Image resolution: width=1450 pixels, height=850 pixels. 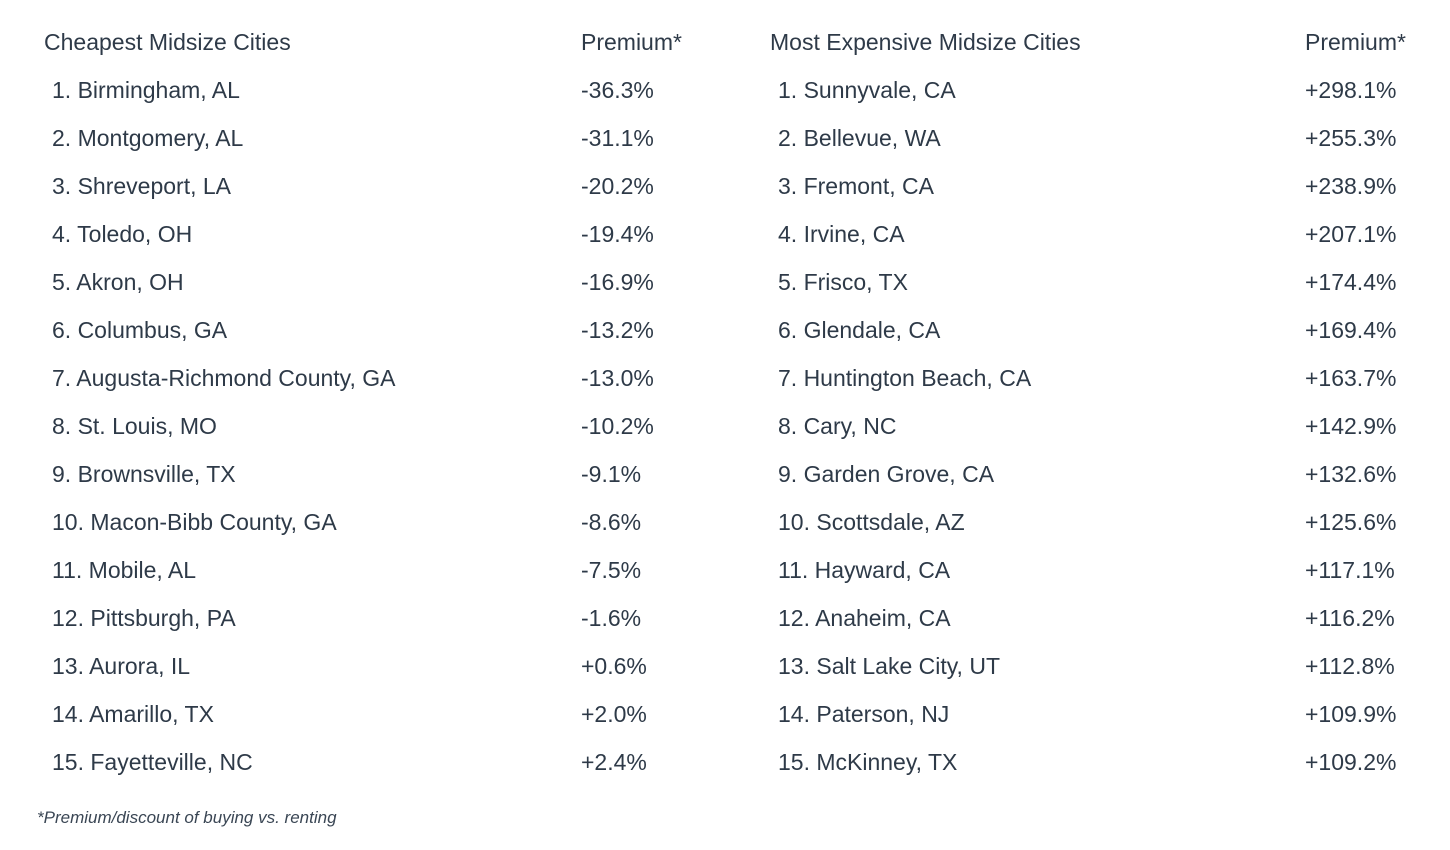 What do you see at coordinates (124, 570) in the screenshot?
I see `city-name: 11. Mobile, AL` at bounding box center [124, 570].